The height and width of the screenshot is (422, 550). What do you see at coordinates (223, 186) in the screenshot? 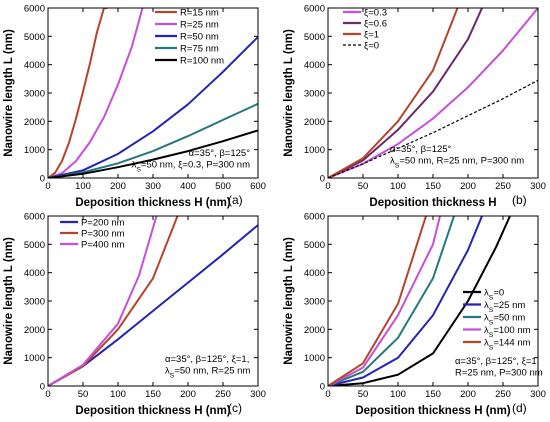
I see `x-tick-label: 500` at bounding box center [223, 186].